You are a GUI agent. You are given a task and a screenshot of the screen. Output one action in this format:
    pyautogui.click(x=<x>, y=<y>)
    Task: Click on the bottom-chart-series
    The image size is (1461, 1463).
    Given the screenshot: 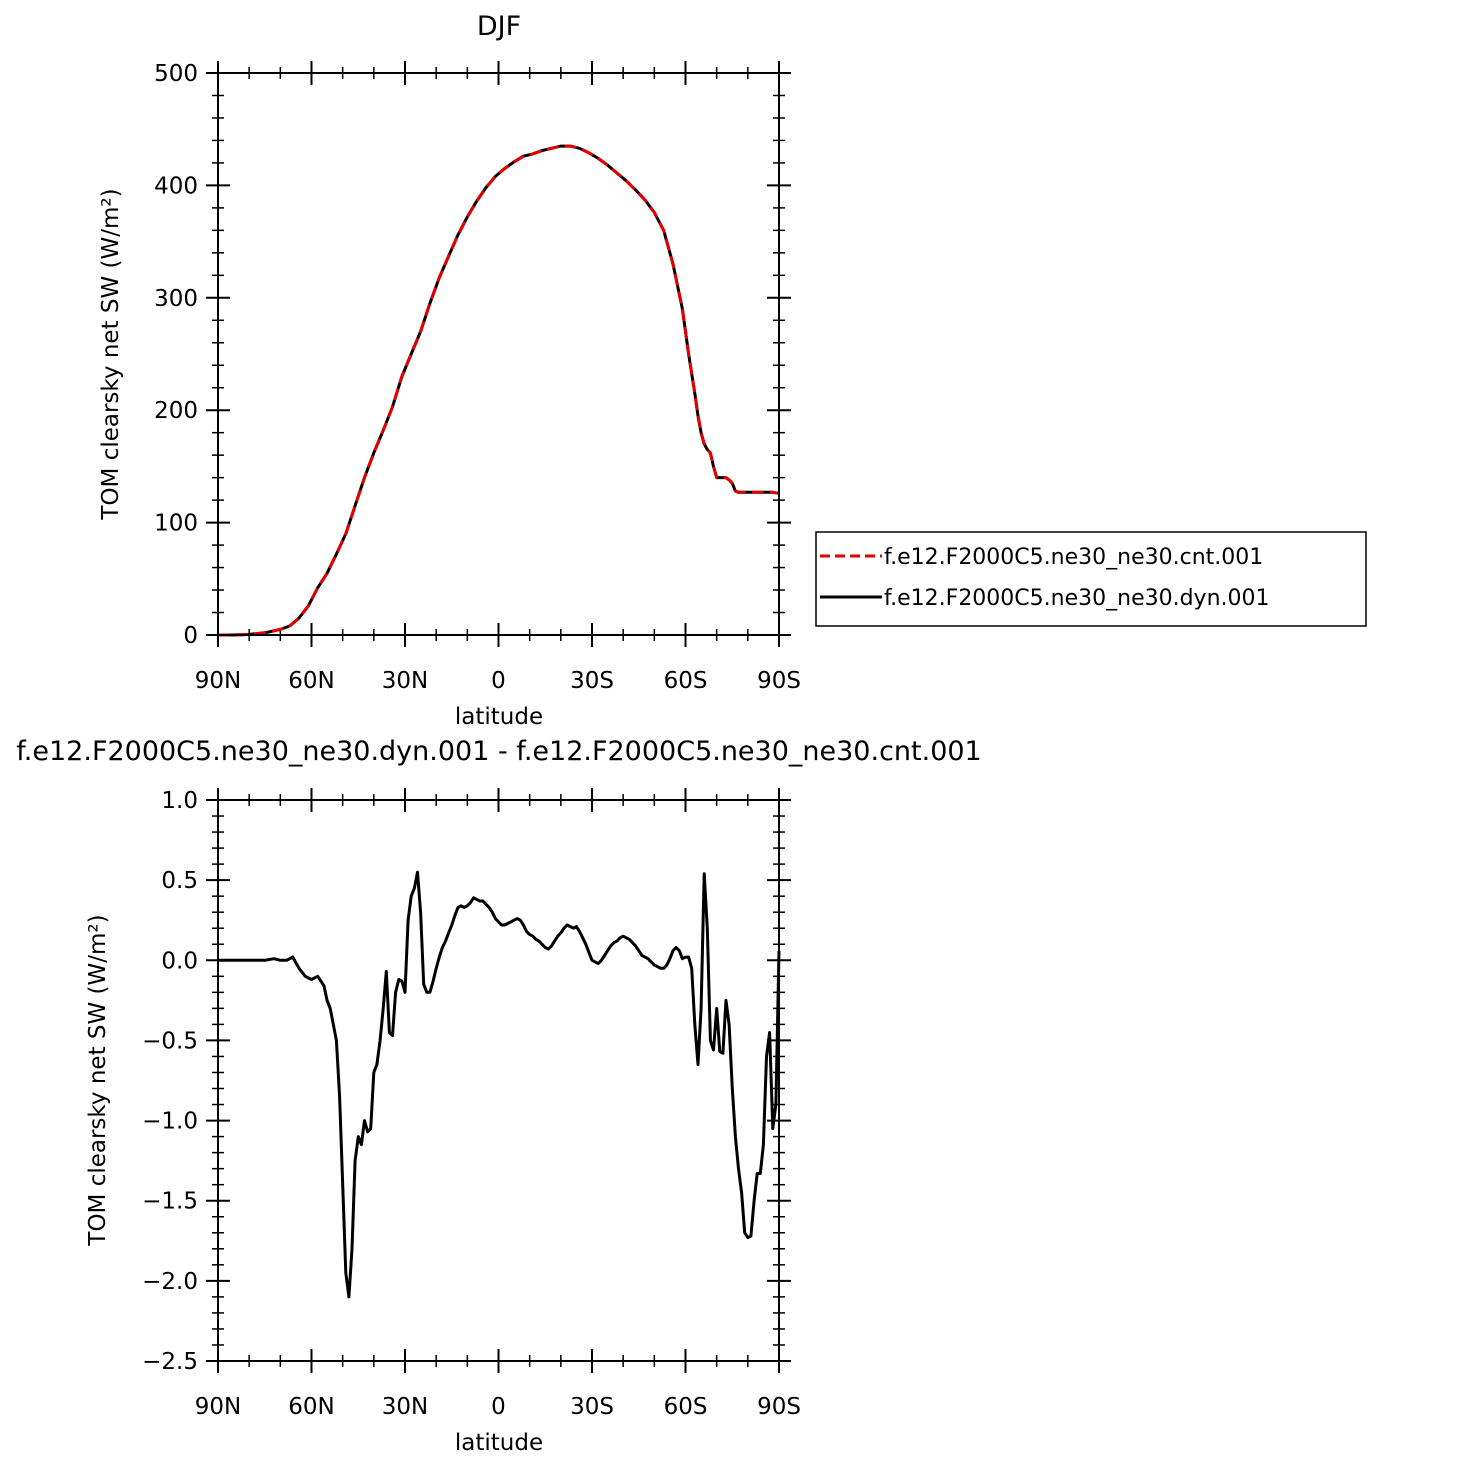 What is the action you would take?
    pyautogui.click(x=499, y=1084)
    